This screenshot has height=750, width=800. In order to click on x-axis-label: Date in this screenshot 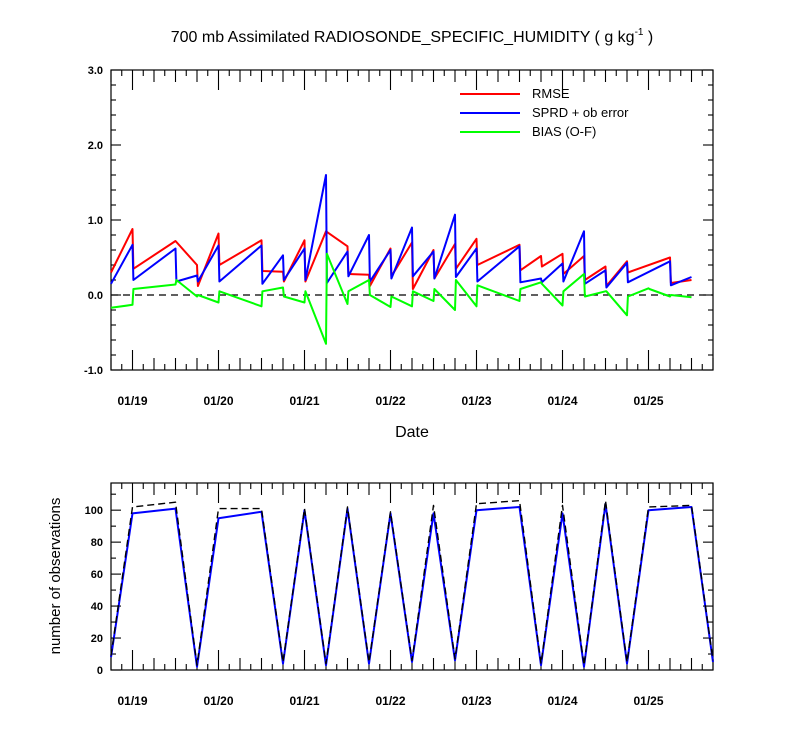, I will do `click(412, 432)`.